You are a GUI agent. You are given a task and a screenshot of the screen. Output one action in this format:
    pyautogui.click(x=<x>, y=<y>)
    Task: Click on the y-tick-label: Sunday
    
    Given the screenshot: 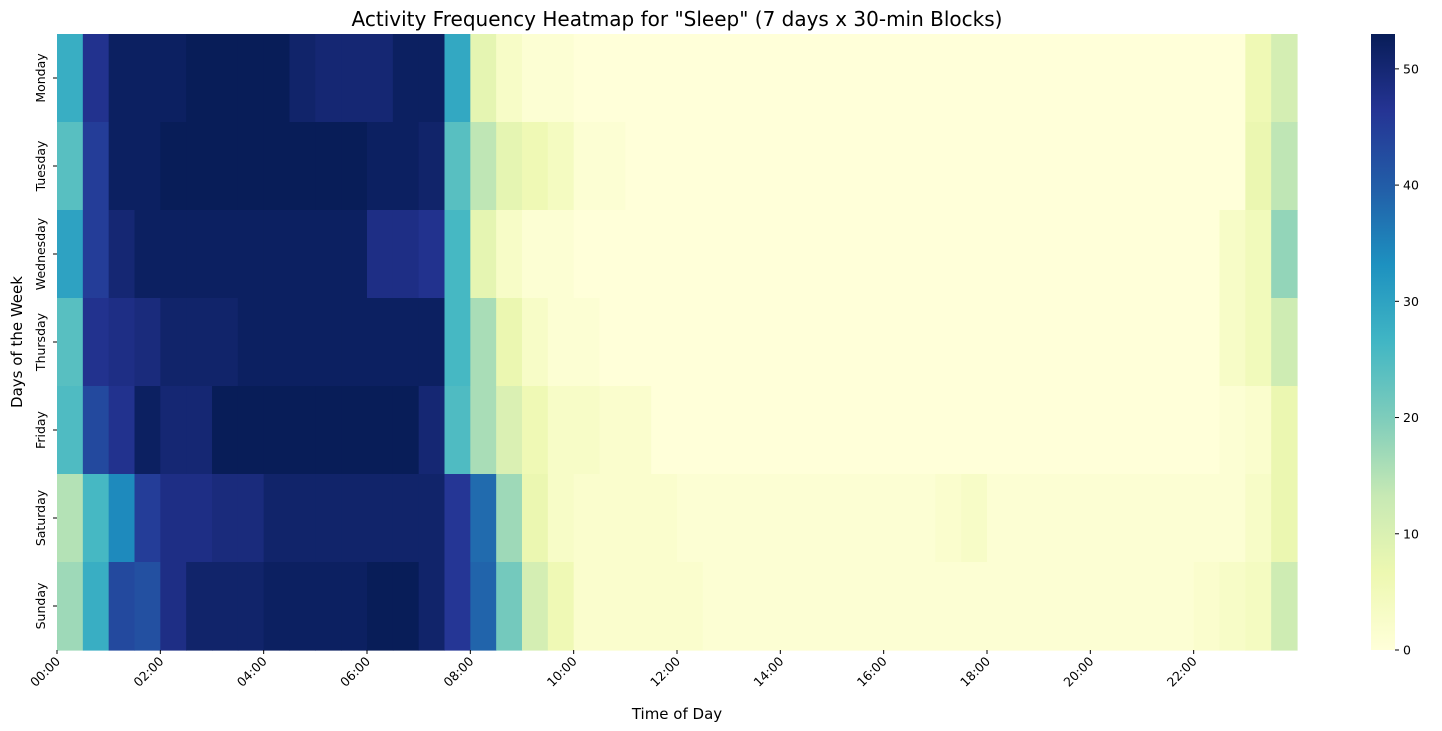 What is the action you would take?
    pyautogui.click(x=40, y=605)
    